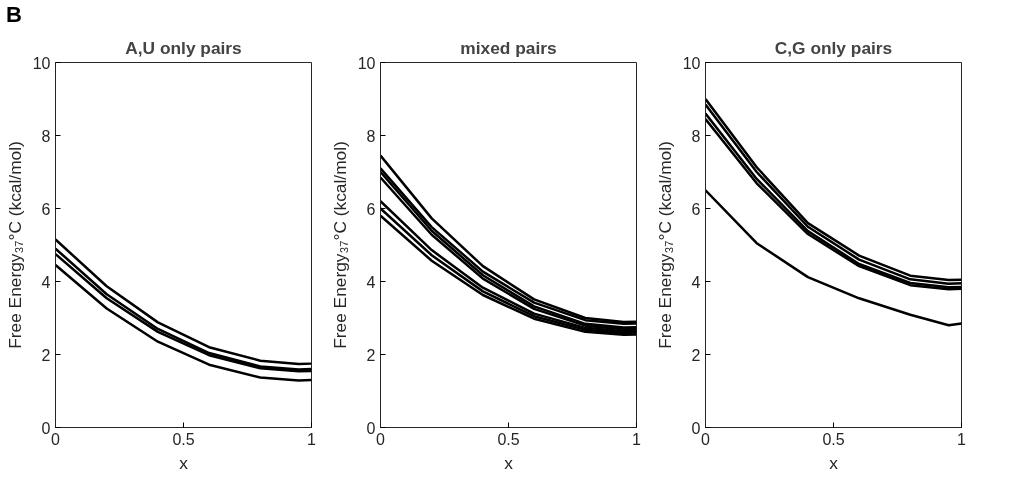 The height and width of the screenshot is (493, 1035). I want to click on chart-title: mixed pairs, so click(508, 47).